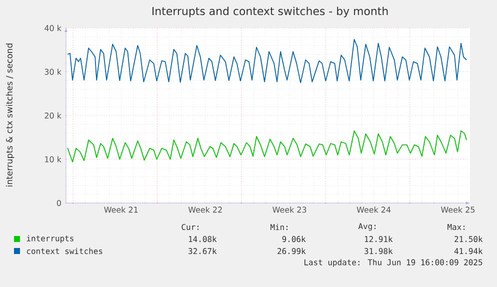 Image resolution: width=497 pixels, height=287 pixels. What do you see at coordinates (10, 115) in the screenshot?
I see `y-axis-title: interrupts & ctx switches / second` at bounding box center [10, 115].